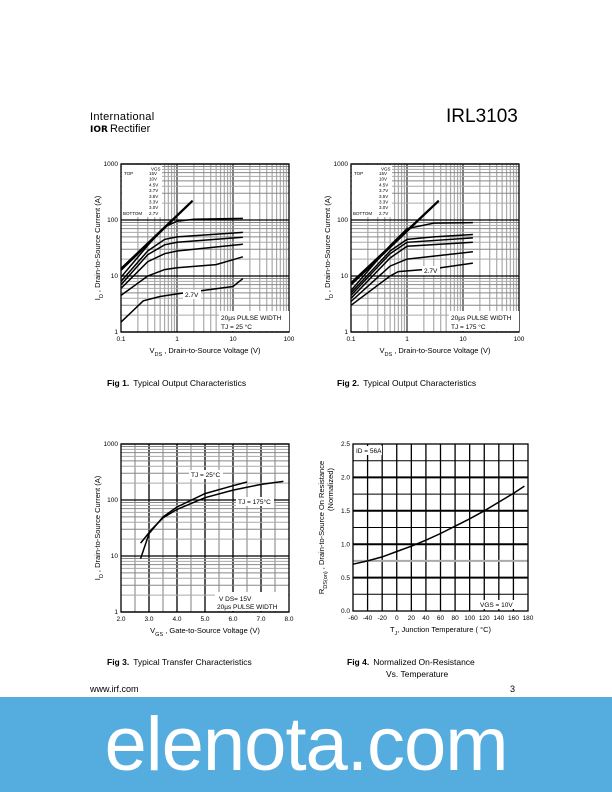 This screenshot has width=612, height=792. Describe the element at coordinates (205, 632) in the screenshot. I see `x-axis-label: VGS , Gate-to-Source Voltage (V)` at that location.